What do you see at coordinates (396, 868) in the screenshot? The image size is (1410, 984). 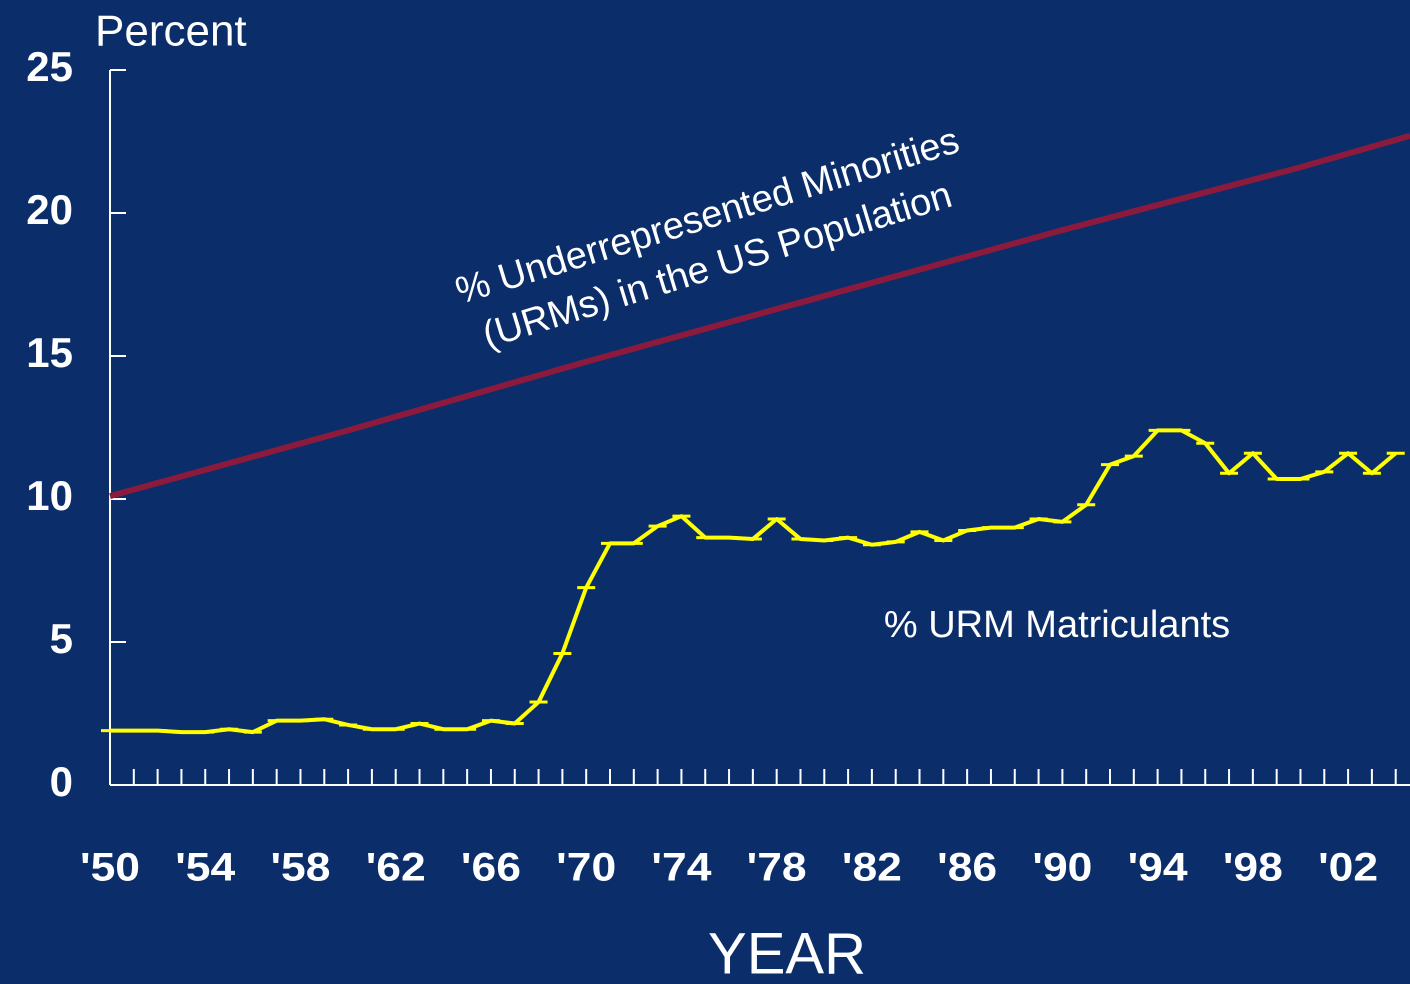 I see `x-tick-label: '62` at bounding box center [396, 868].